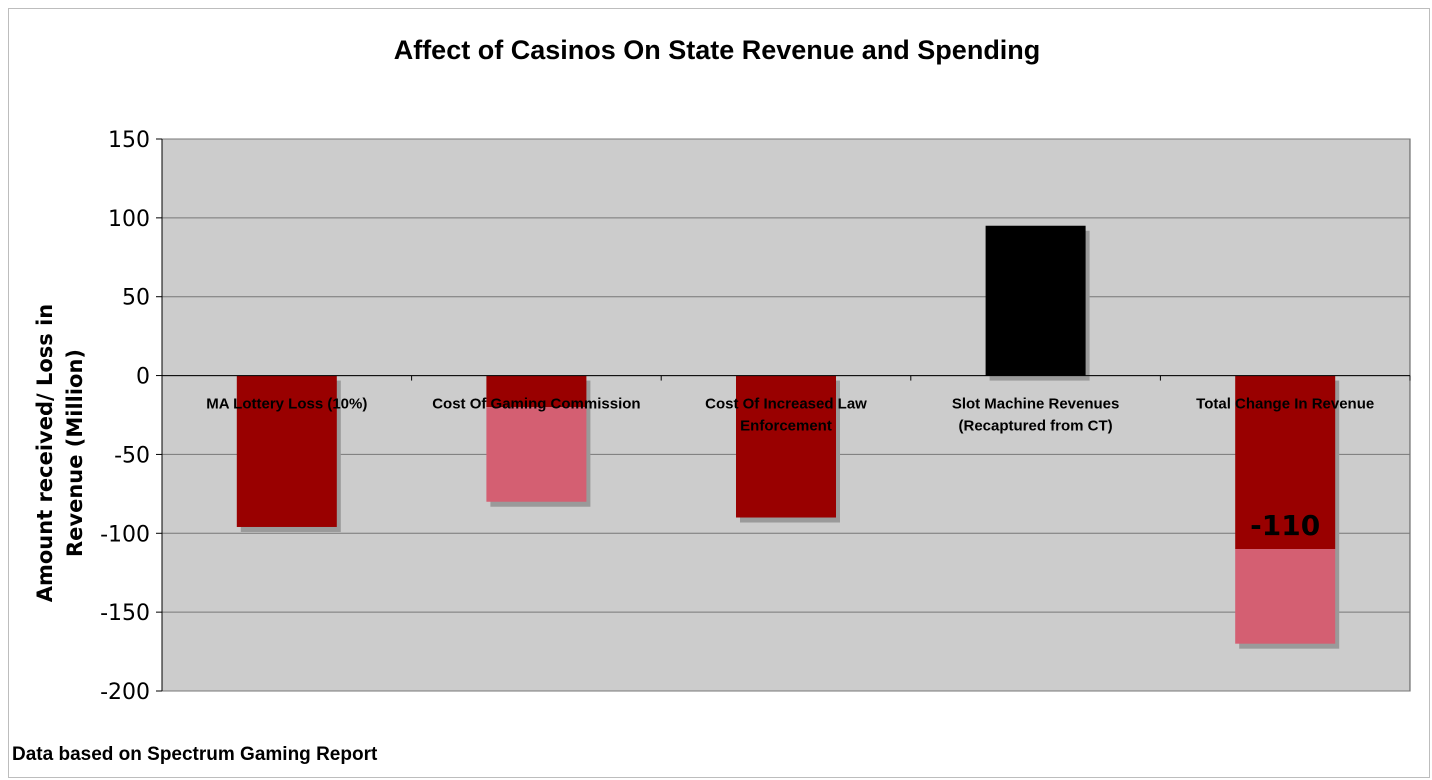  What do you see at coordinates (125, 534) in the screenshot?
I see `y-tick-label: -100` at bounding box center [125, 534].